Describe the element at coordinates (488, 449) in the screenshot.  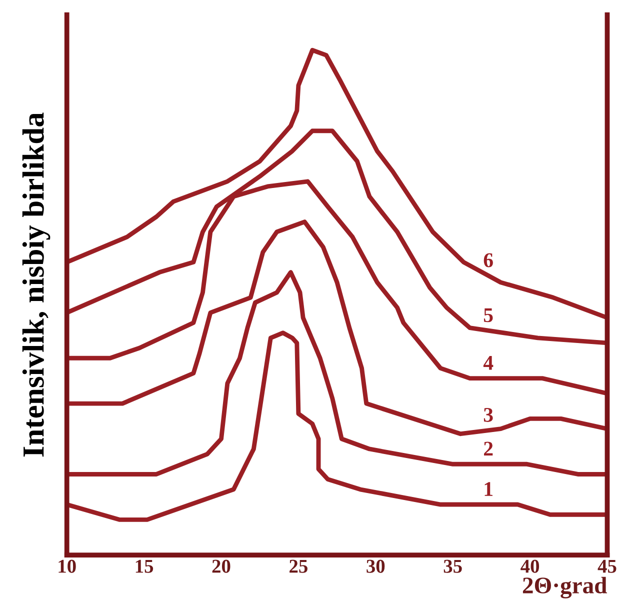
I see `series-label: 2` at that location.